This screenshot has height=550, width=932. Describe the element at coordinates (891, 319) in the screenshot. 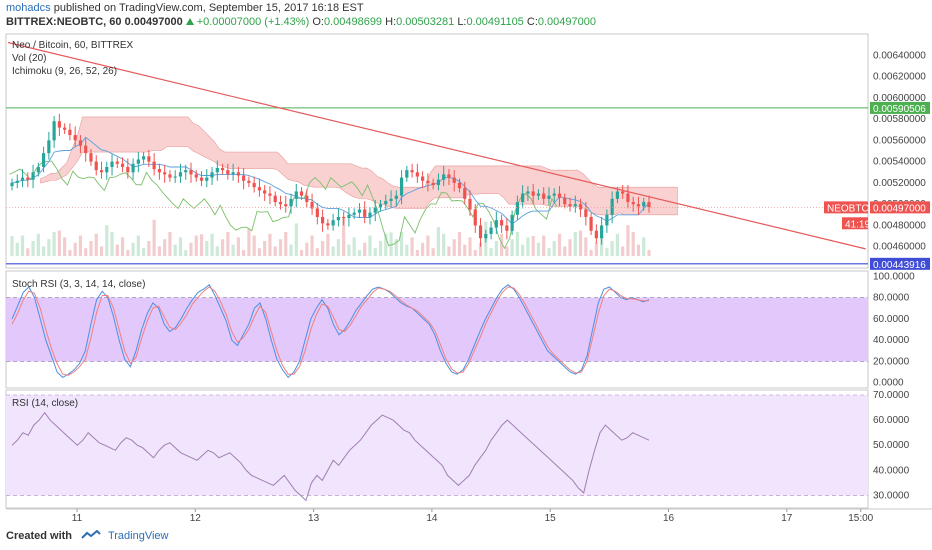

I see `stoch-tick-label: 60.0000` at that location.